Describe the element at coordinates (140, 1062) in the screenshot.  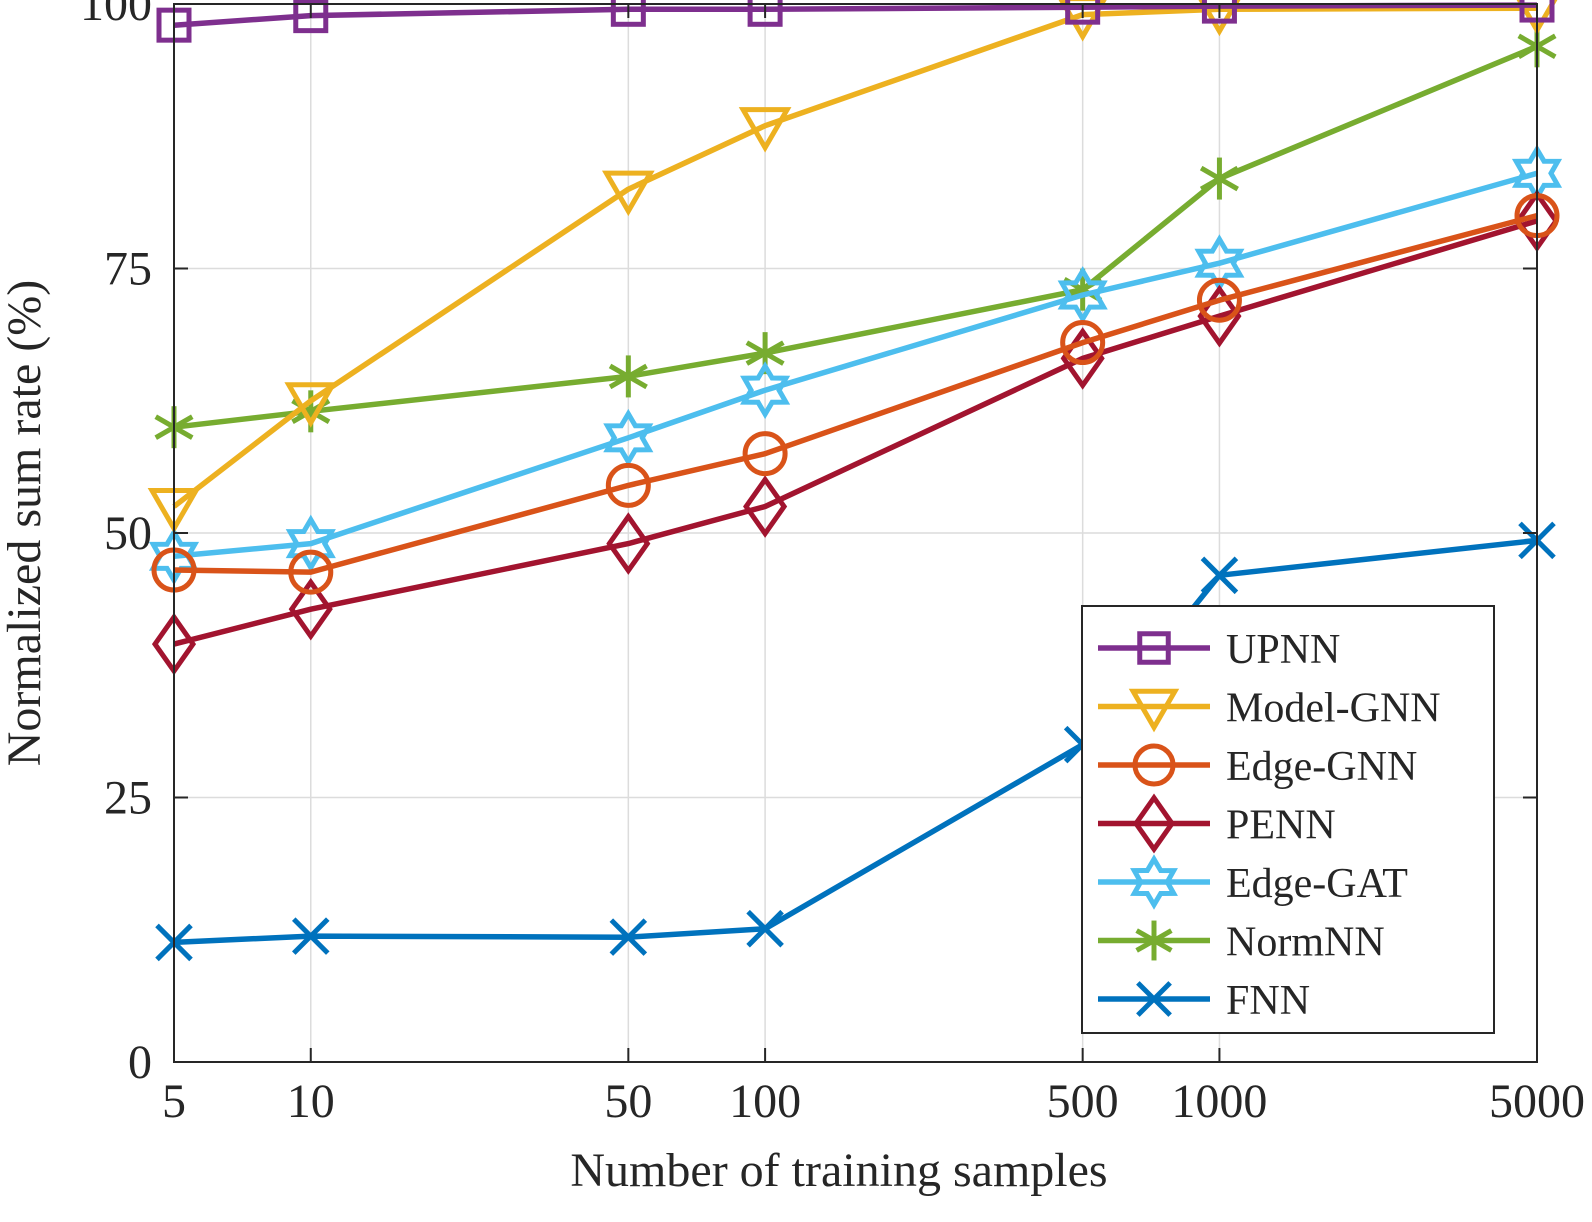
I see `y-tick-label: 0` at that location.